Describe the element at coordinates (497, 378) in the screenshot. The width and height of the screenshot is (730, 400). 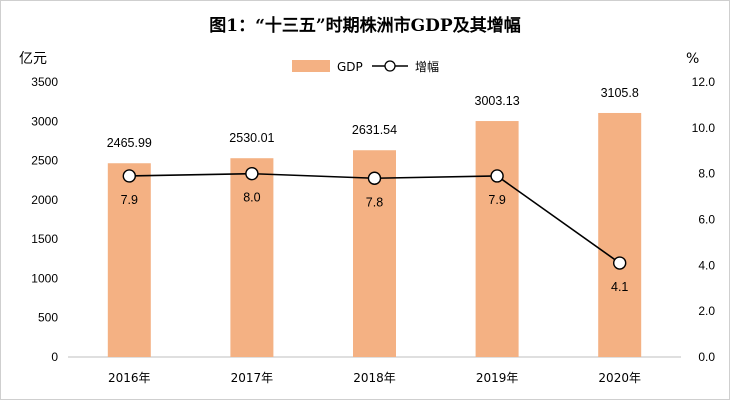
I see `x-tick-label: 2019年` at that location.